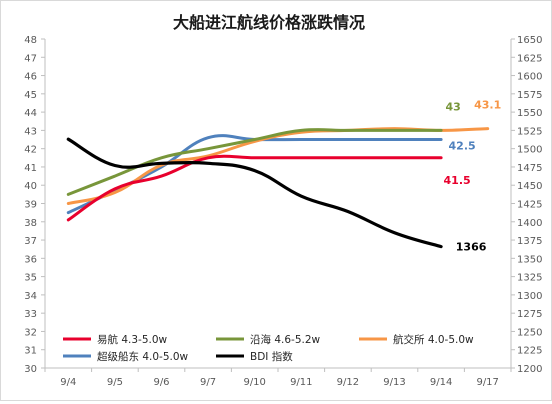  Describe the element at coordinates (30, 150) in the screenshot. I see `y-tick-label-left: 42` at that location.